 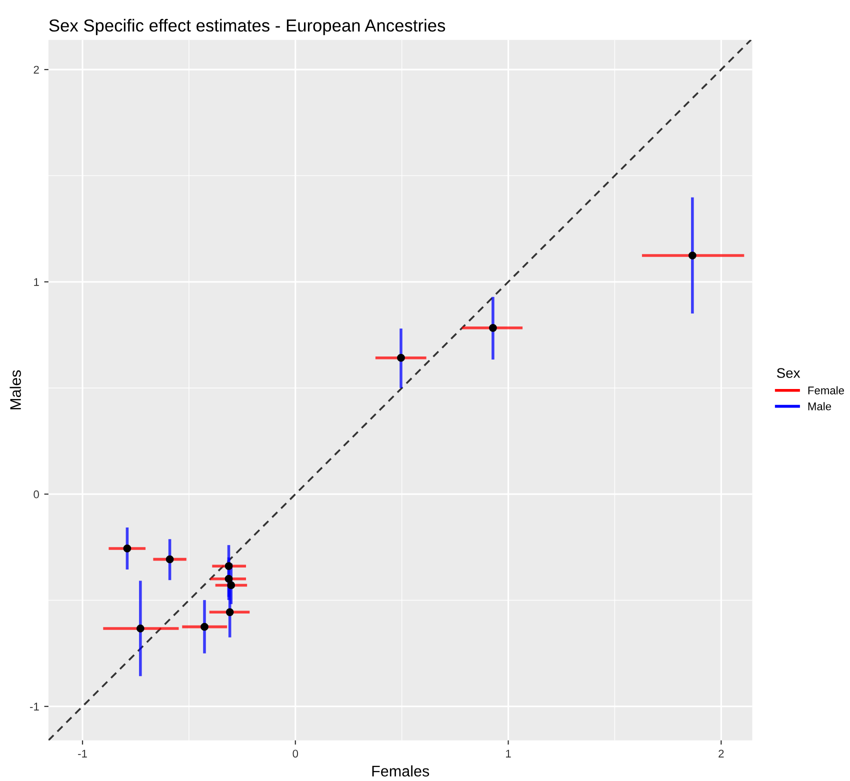 I want to click on x-tick-label: 0, so click(x=295, y=754).